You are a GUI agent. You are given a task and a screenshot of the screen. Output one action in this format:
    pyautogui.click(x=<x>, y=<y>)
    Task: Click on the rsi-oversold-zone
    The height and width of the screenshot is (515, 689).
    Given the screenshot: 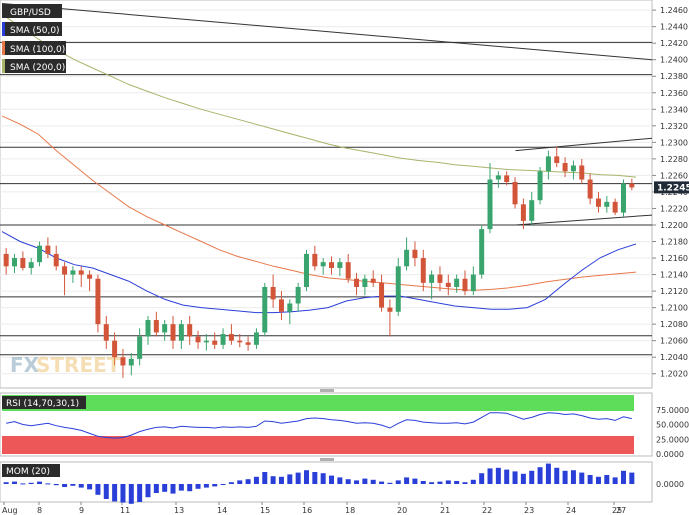 What is the action you would take?
    pyautogui.click(x=318, y=445)
    